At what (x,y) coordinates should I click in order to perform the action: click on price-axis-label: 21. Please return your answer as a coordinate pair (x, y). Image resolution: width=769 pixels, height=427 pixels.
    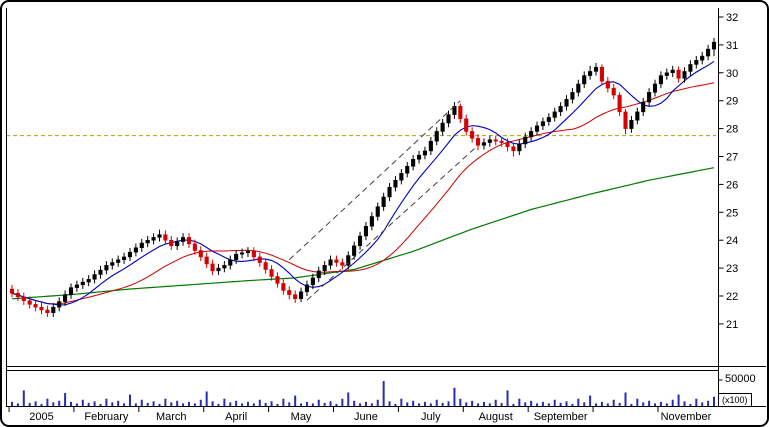
    Looking at the image, I should click on (732, 325).